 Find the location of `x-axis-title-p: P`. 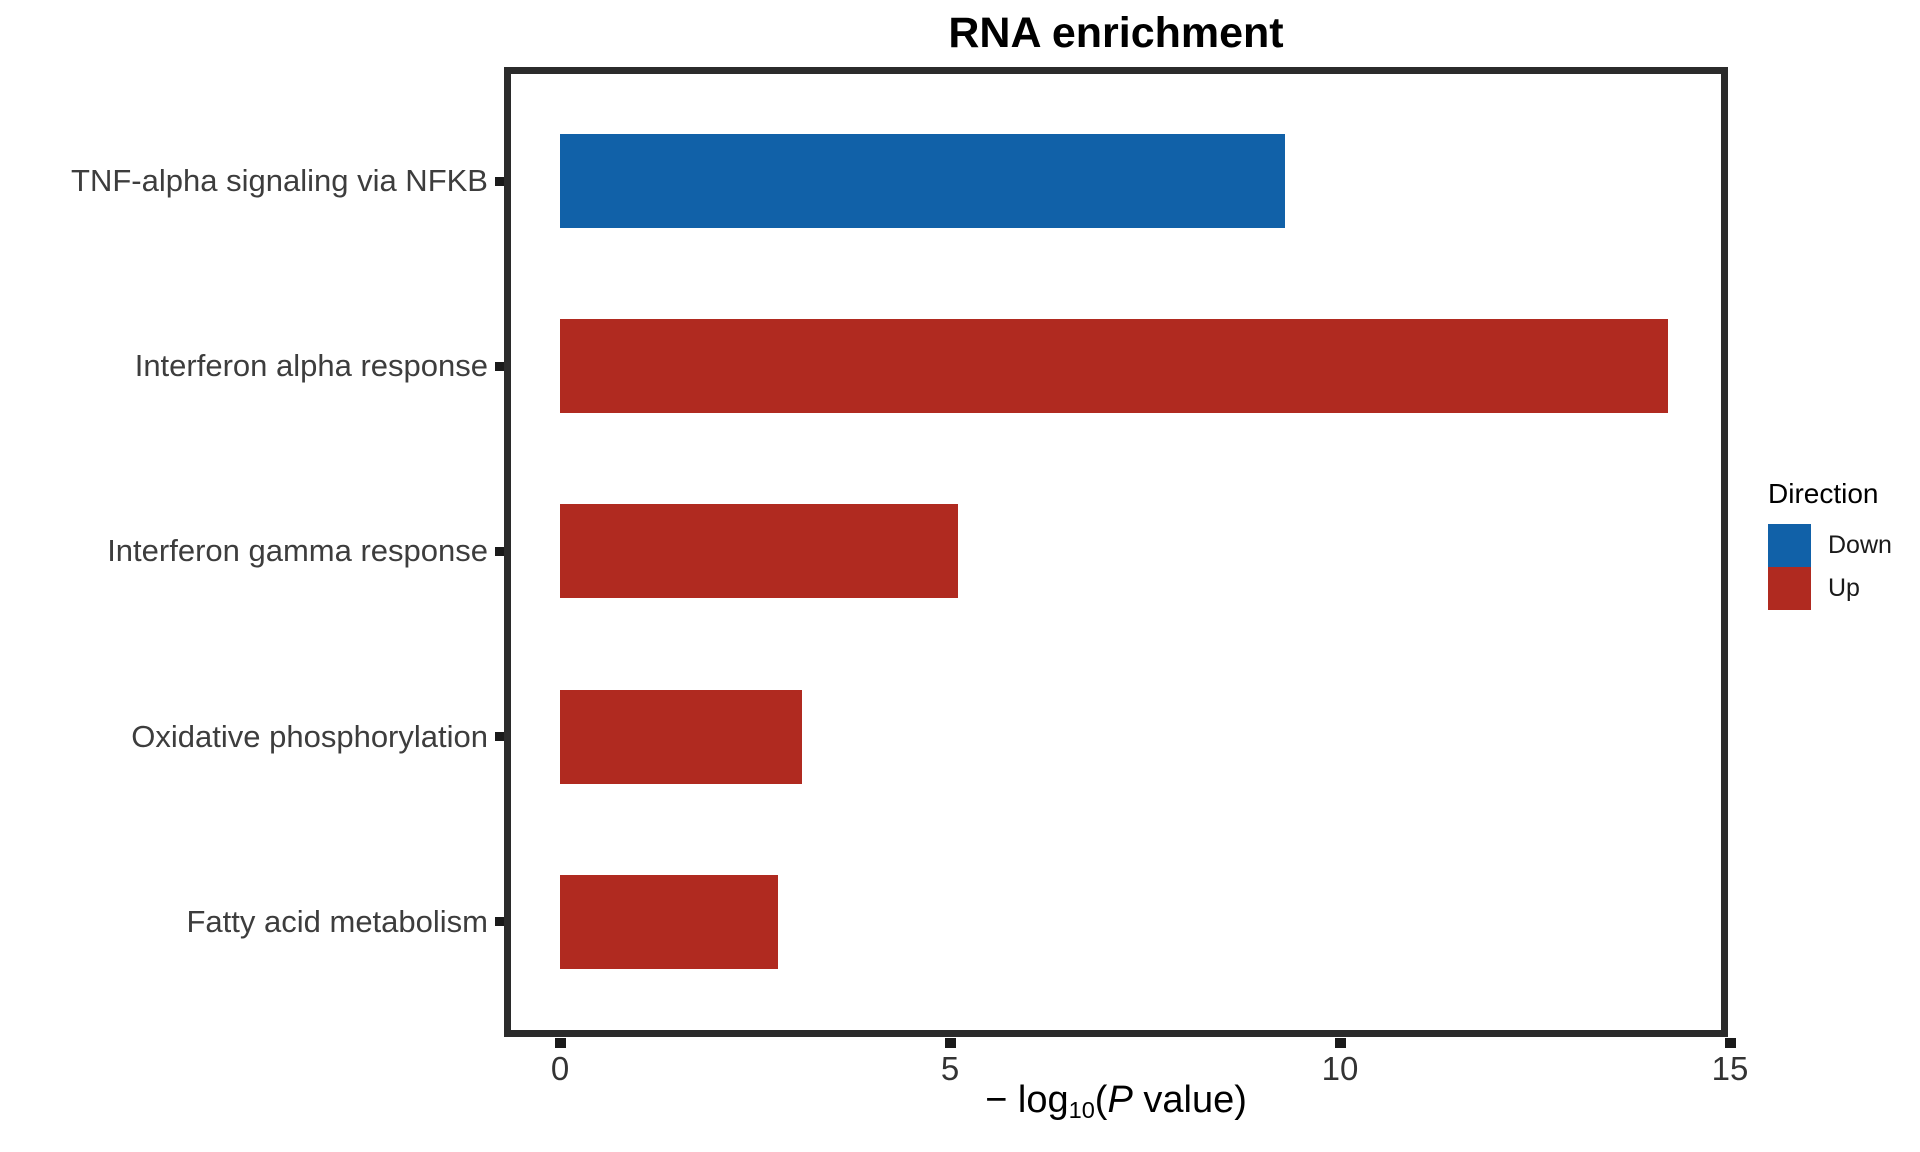

x-axis-title-p: P is located at coordinates (1120, 1100).